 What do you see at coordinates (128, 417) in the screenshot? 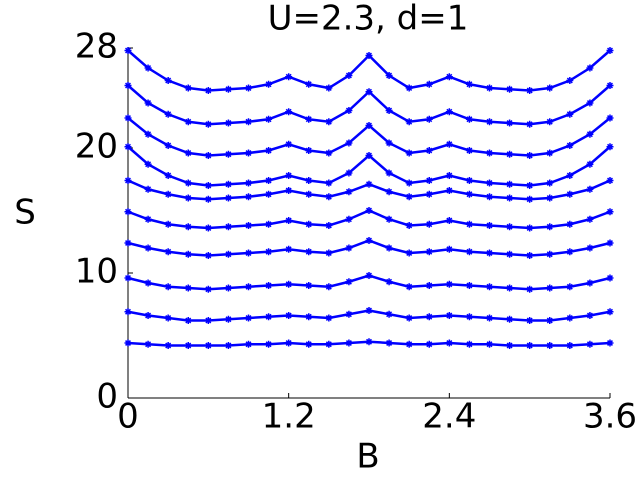
I see `x-tick-label: 0` at bounding box center [128, 417].